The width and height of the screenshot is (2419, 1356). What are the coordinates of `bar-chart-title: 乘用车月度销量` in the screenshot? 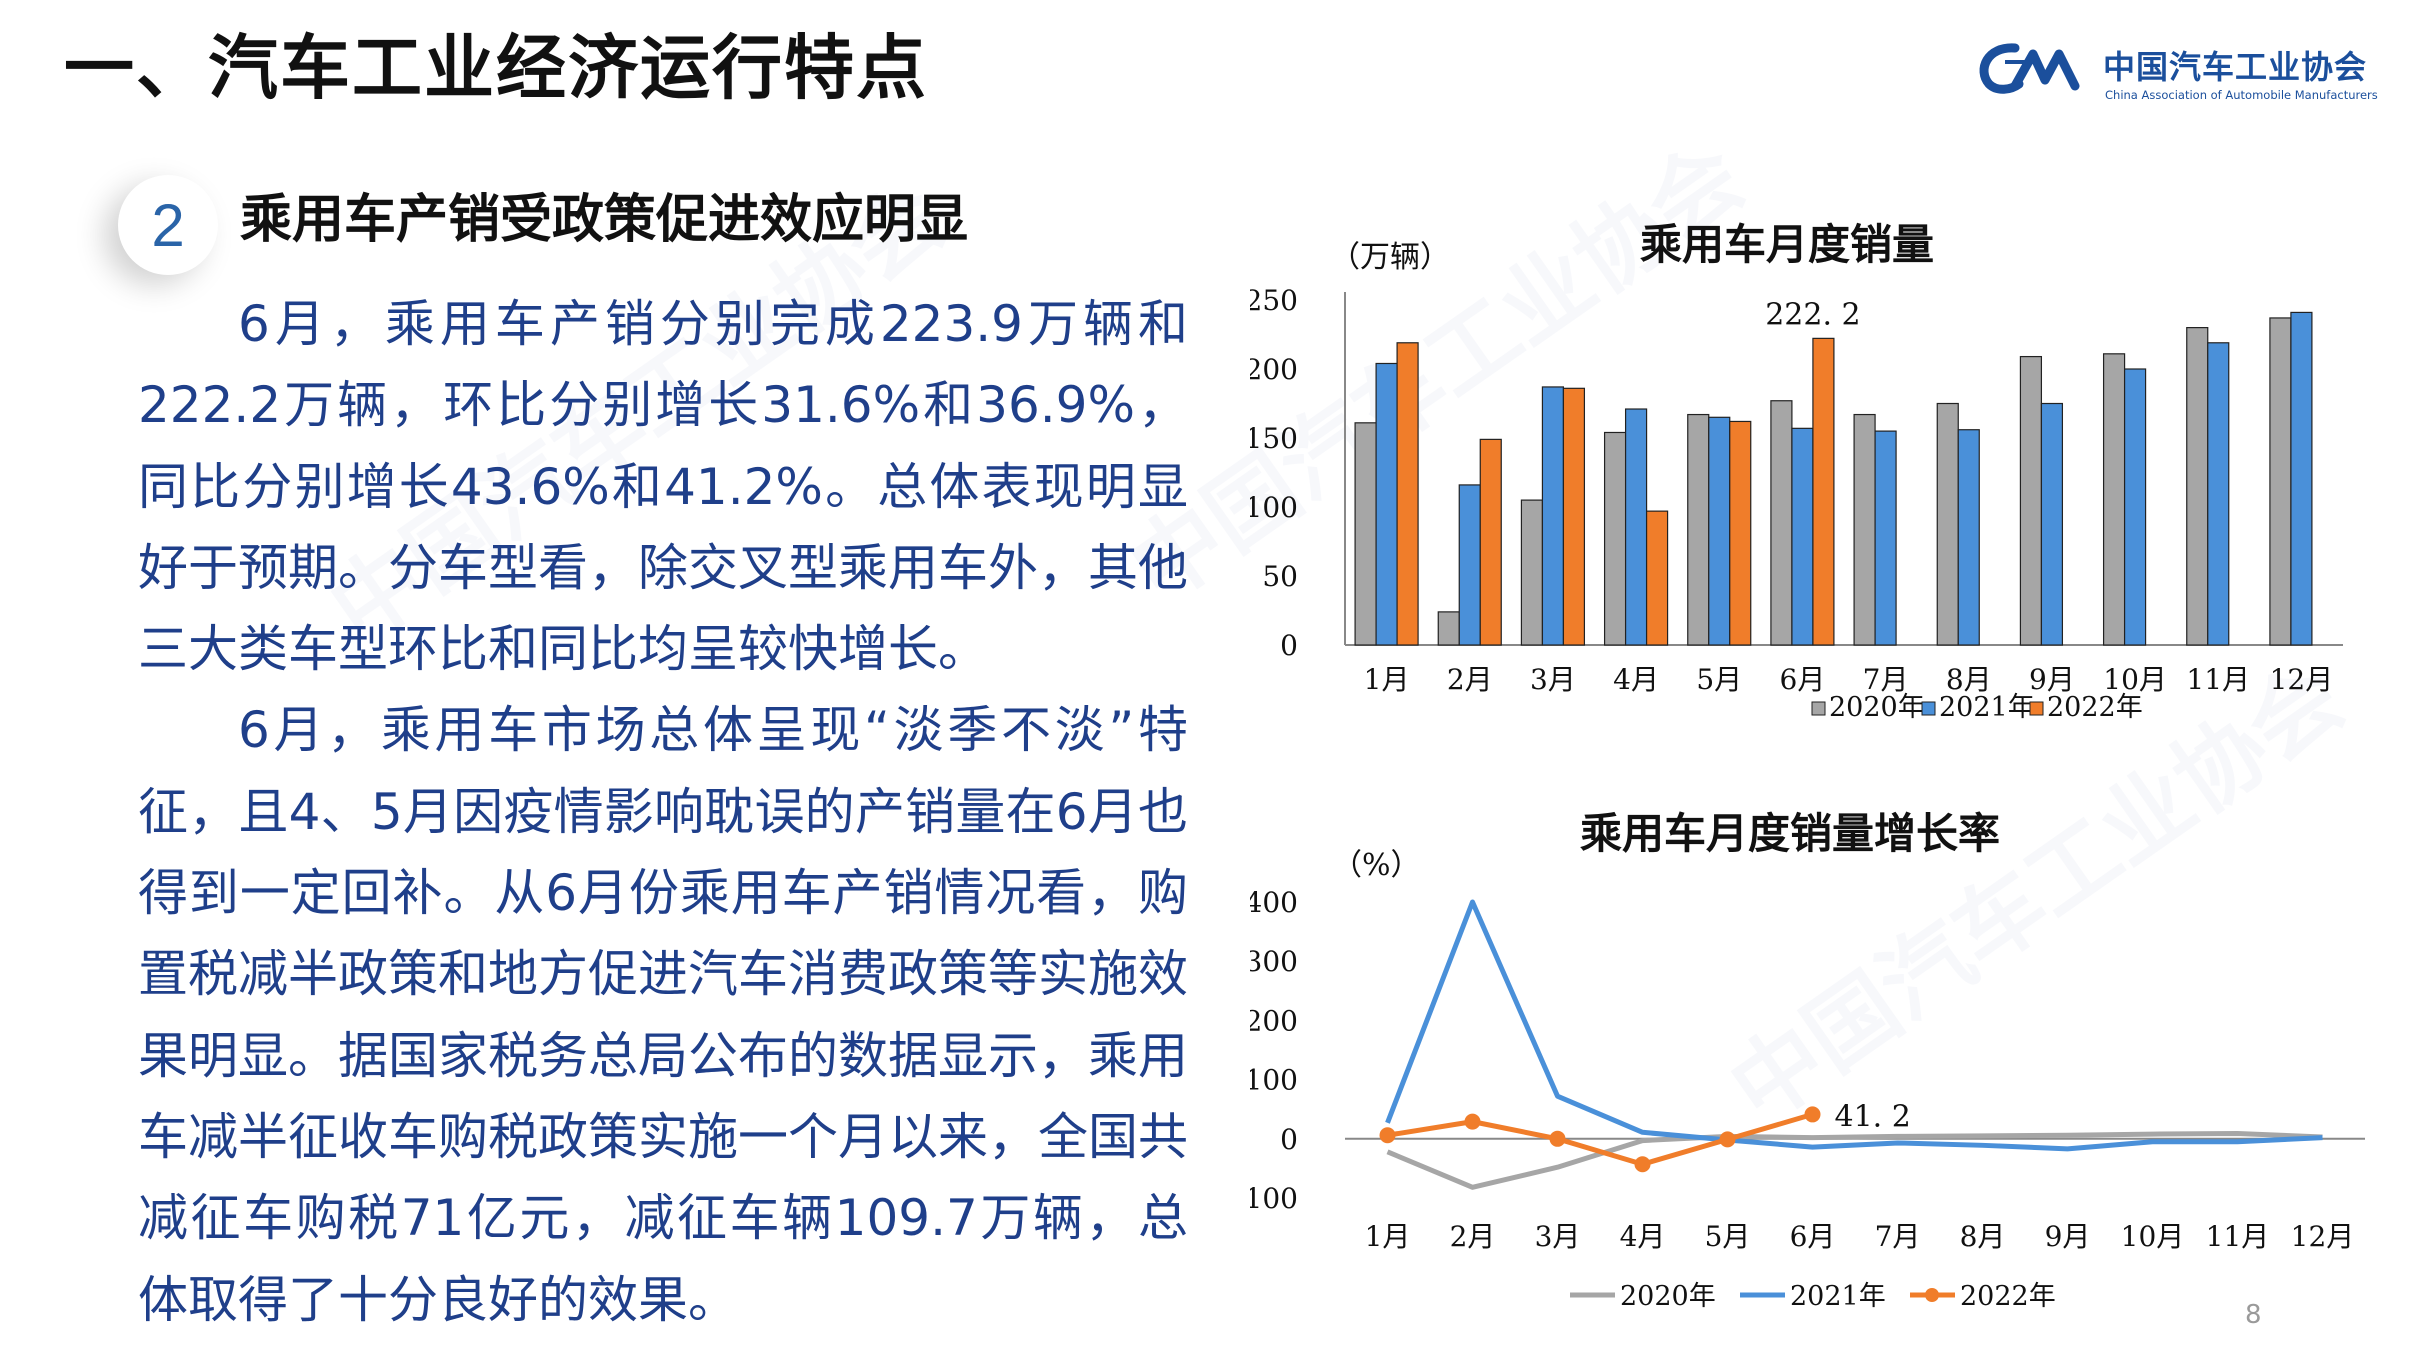 It's located at (1787, 244).